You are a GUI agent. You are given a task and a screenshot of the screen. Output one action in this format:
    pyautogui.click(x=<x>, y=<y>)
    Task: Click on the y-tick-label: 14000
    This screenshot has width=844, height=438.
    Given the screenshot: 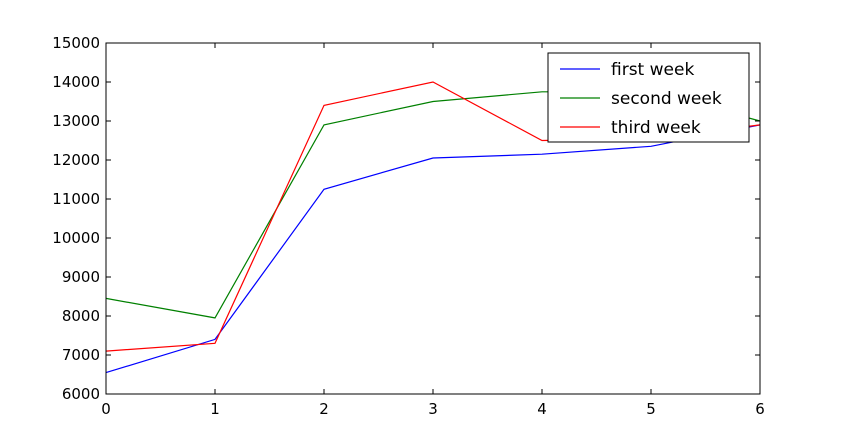 What is the action you would take?
    pyautogui.click(x=76, y=82)
    